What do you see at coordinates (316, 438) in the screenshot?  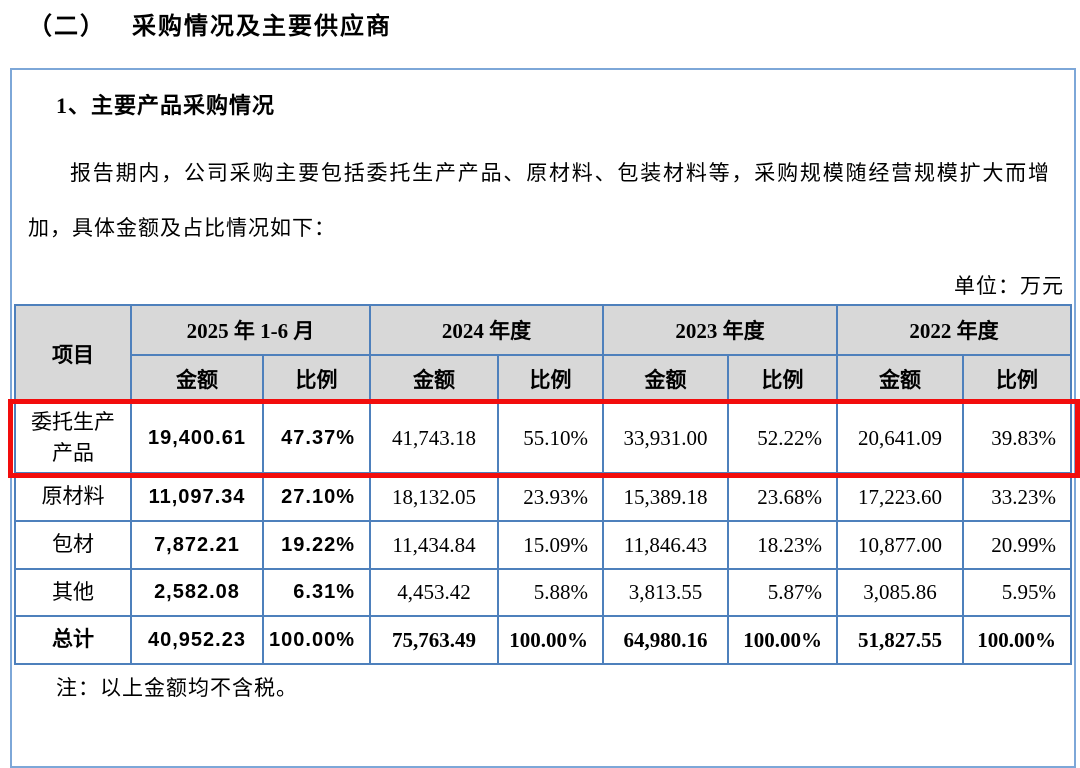 I see `ratio-cell: 47.37%` at bounding box center [316, 438].